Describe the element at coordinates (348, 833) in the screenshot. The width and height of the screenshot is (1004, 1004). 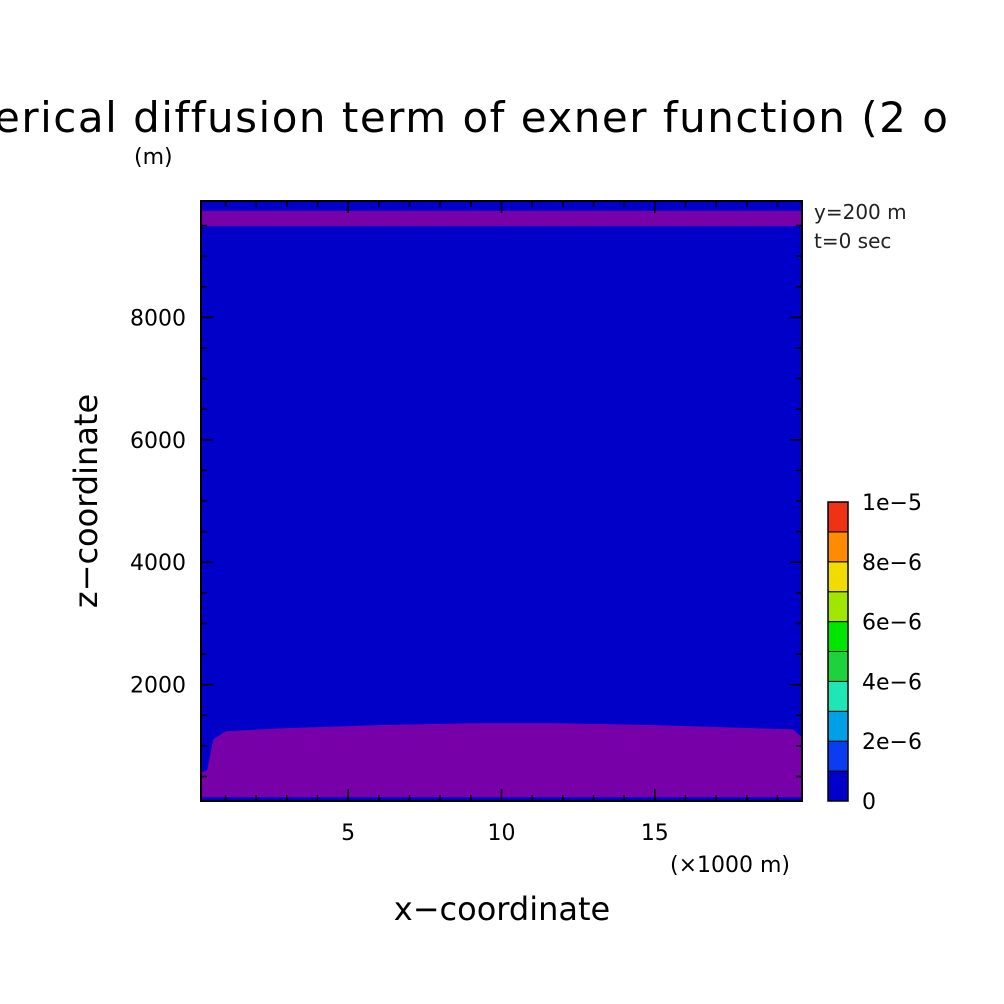
I see `x-tick-label: 5` at that location.